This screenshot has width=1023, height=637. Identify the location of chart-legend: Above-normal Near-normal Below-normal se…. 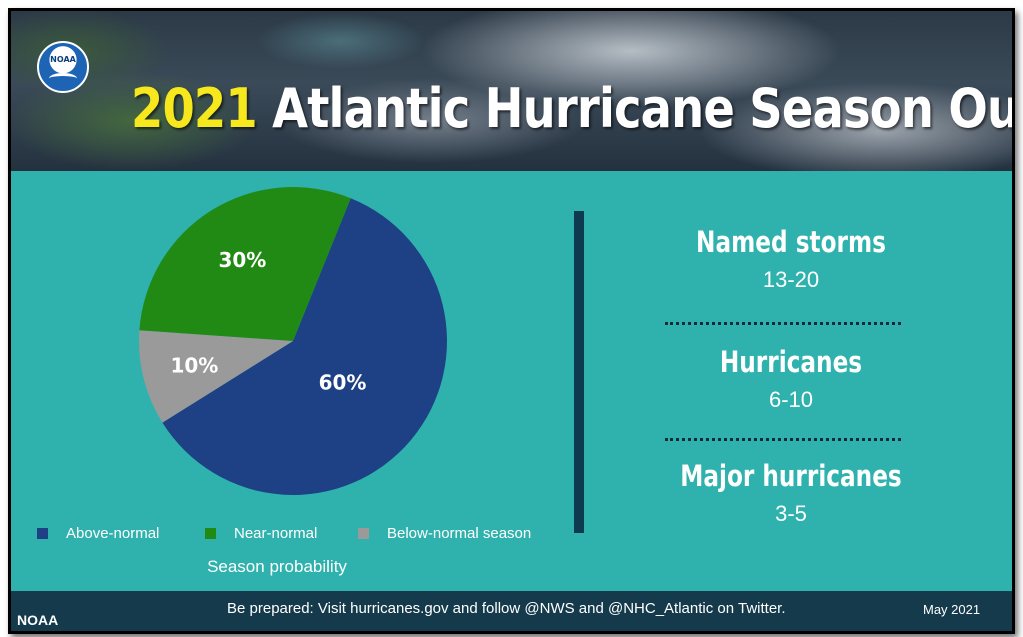
(297, 533).